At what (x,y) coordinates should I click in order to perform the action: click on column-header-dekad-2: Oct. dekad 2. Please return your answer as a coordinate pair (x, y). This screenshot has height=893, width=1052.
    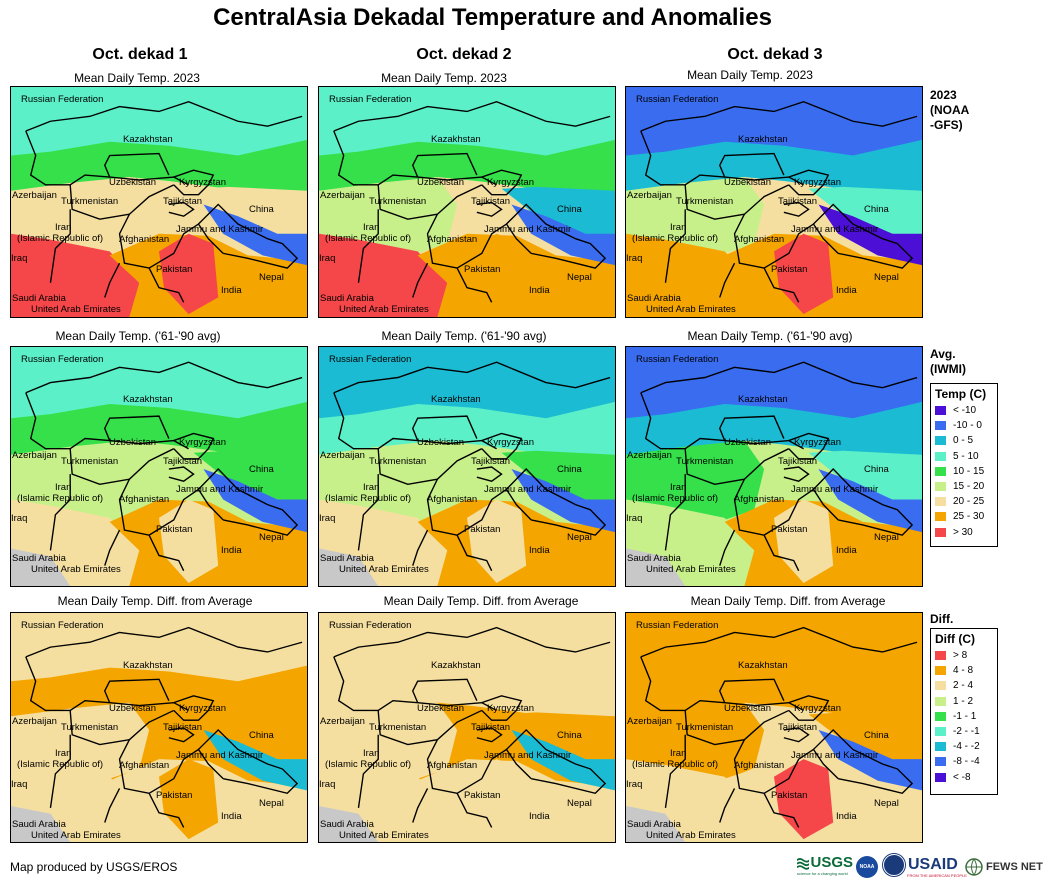
    Looking at the image, I should click on (464, 54).